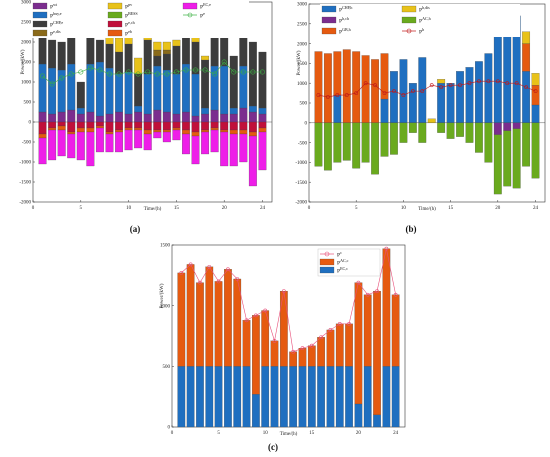  What do you see at coordinates (225, 208) in the screenshot?
I see `x-tick-label: 20` at bounding box center [225, 208].